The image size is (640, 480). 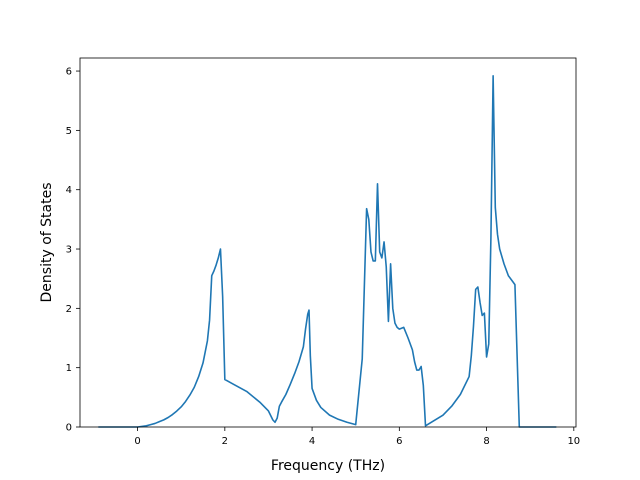 What do you see at coordinates (69, 72) in the screenshot?
I see `y-tick-label: 6` at bounding box center [69, 72].